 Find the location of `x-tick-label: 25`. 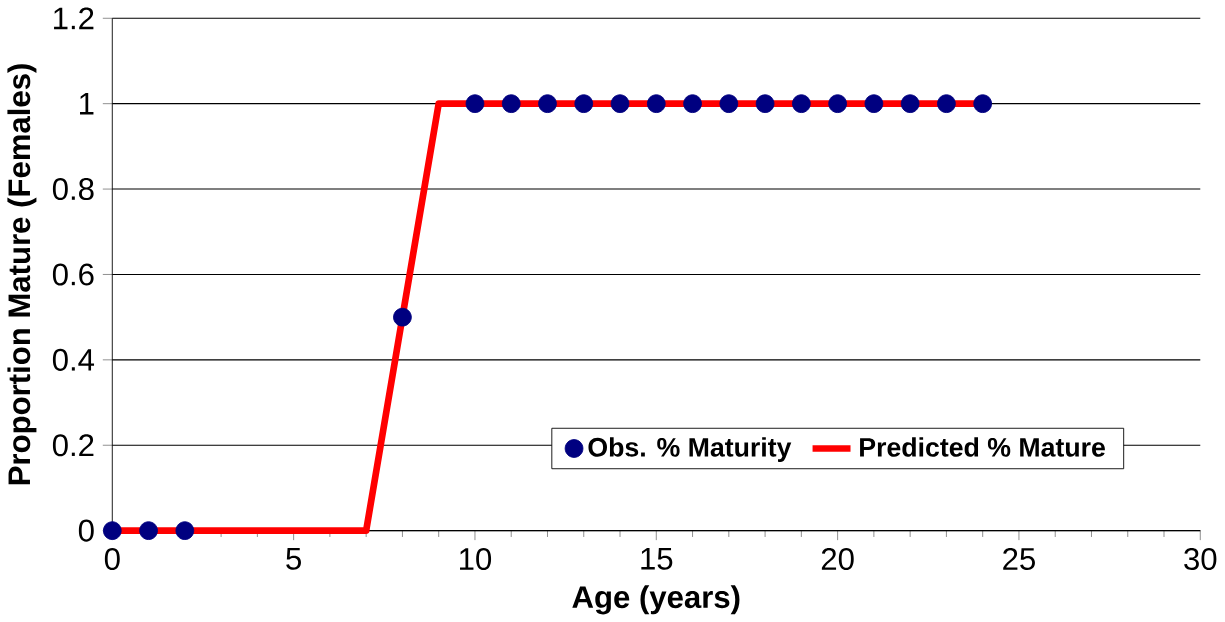

x-tick-label: 25 is located at coordinates (1019, 559).